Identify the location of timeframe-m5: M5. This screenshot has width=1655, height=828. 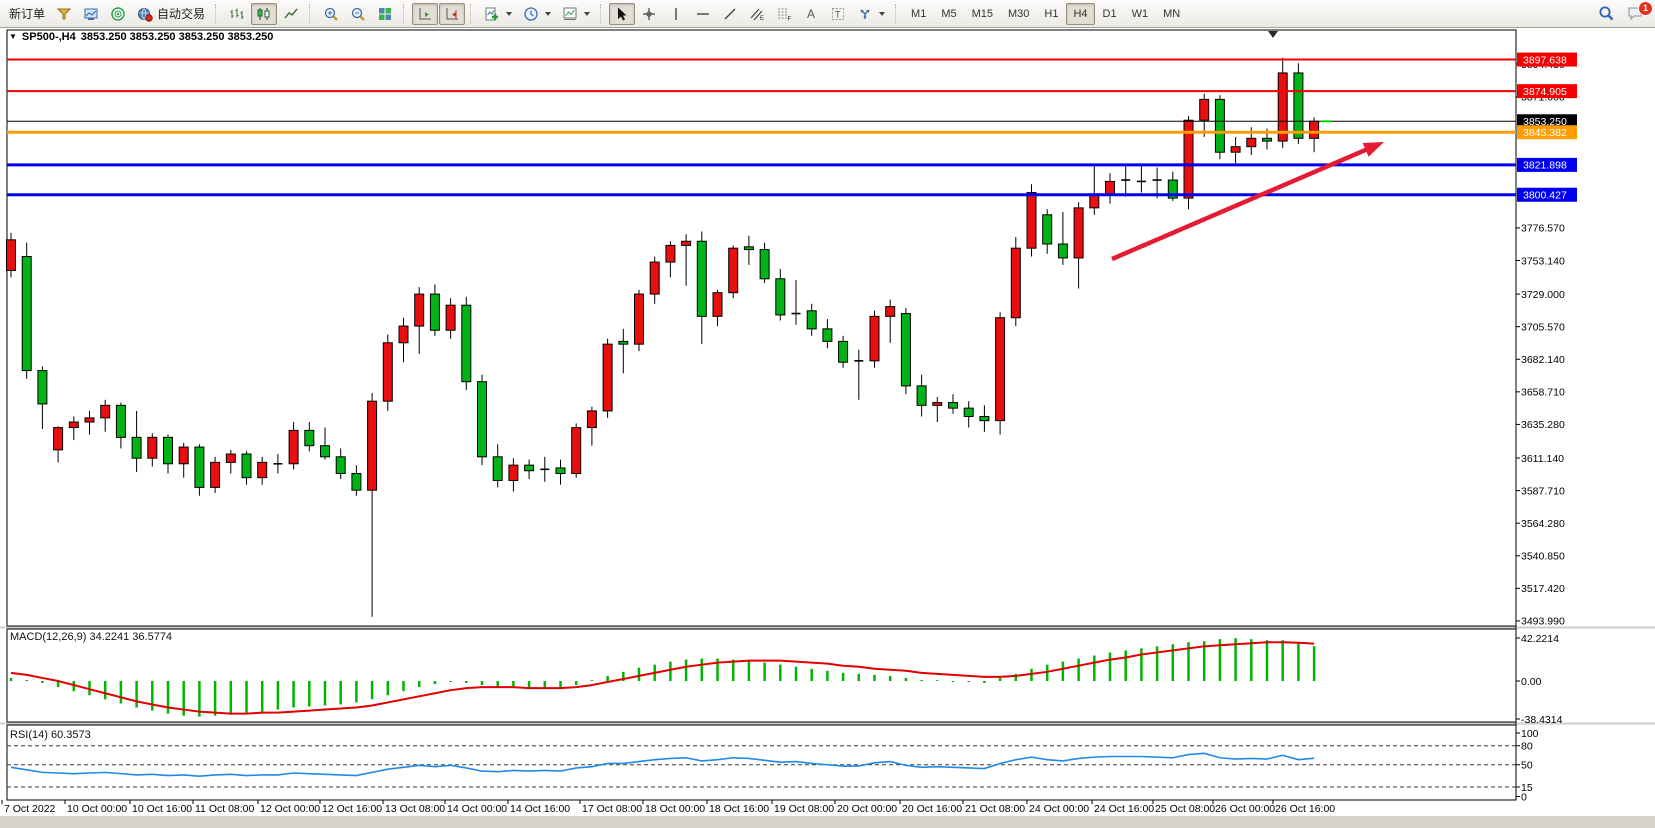
(949, 13).